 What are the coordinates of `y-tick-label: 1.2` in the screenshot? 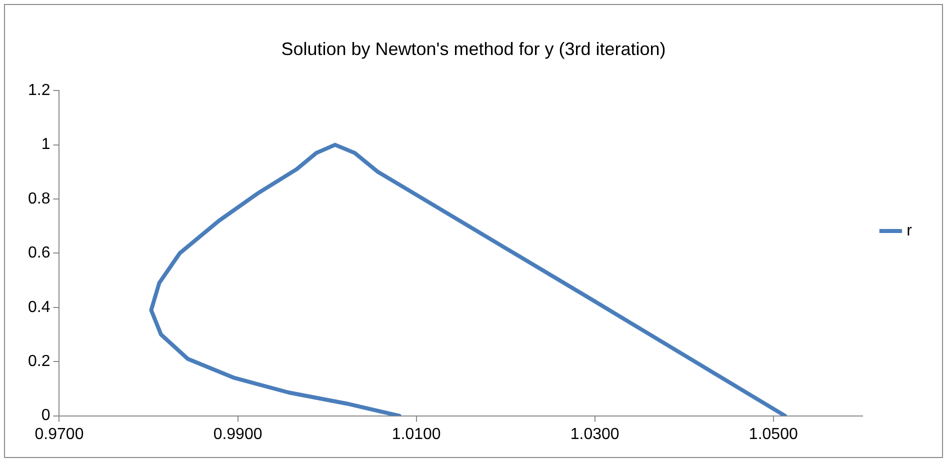 It's located at (39, 91).